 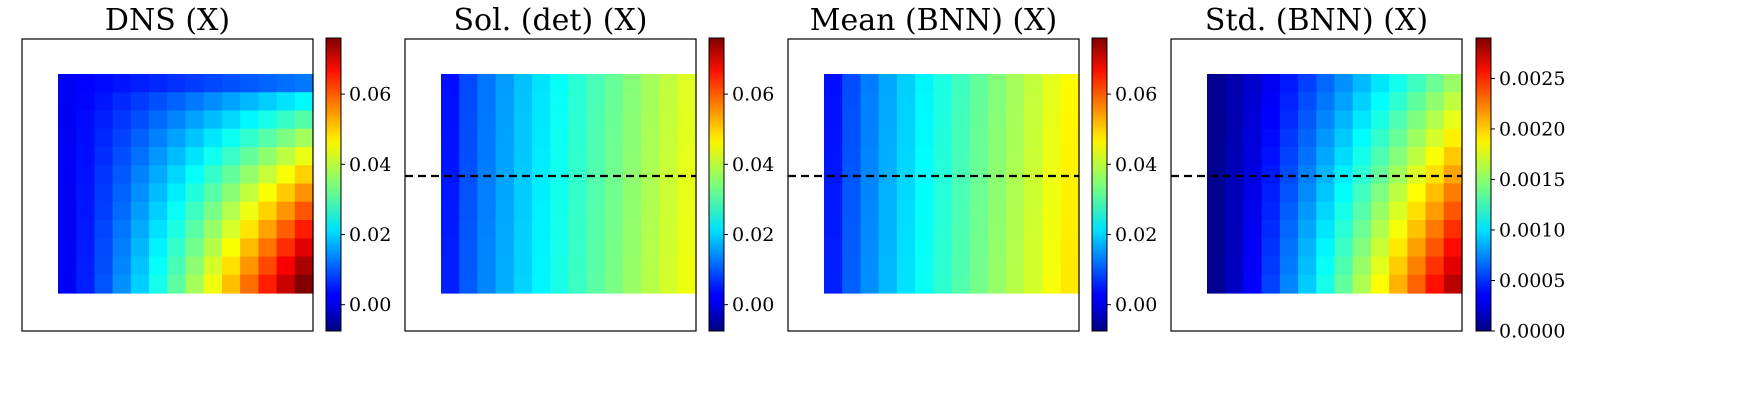 I want to click on colorbar-tick-label: 0.06, so click(x=753, y=95).